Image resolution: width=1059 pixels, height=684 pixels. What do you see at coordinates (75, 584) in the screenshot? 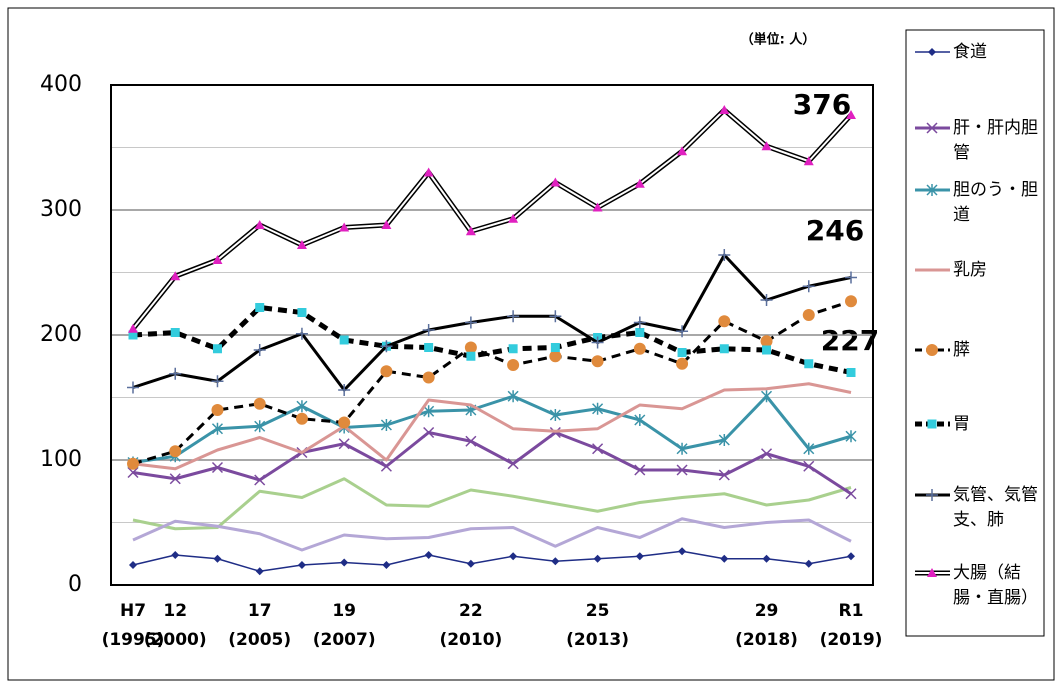
I see `y-tick-label: 0` at bounding box center [75, 584].